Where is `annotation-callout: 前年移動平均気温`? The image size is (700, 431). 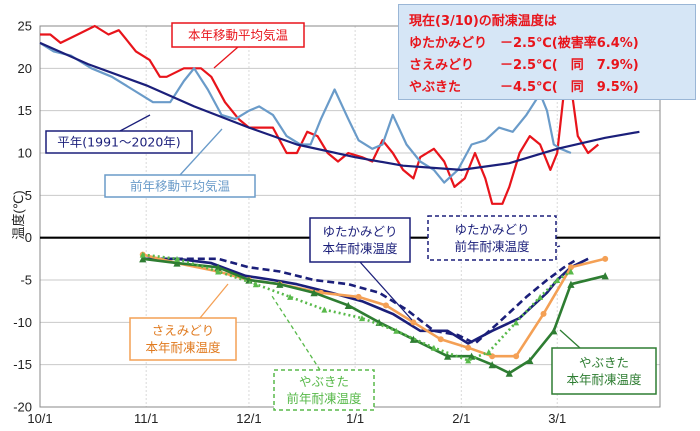
annotation-callout: 前年移動平均気温 is located at coordinates (180, 163).